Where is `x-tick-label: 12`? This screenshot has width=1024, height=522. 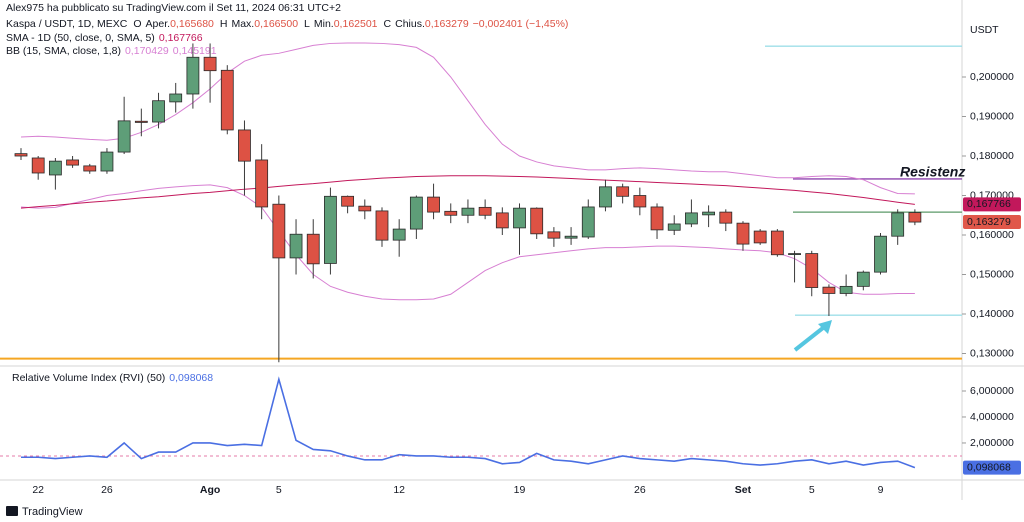 x-tick-label: 12 is located at coordinates (399, 490).